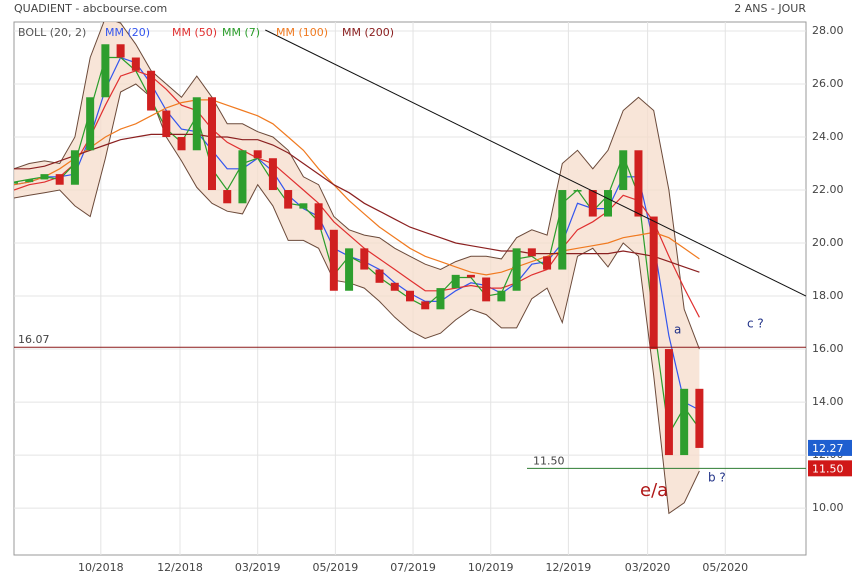  Describe the element at coordinates (194, 32) in the screenshot. I see `legend-item: MM (50)` at that location.